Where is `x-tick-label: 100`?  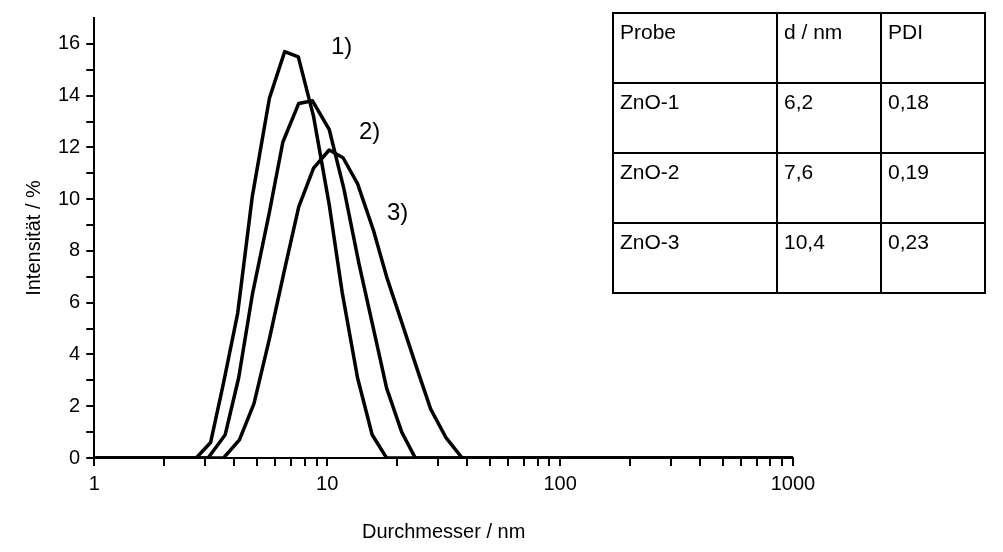 x-tick-label: 100 is located at coordinates (560, 482).